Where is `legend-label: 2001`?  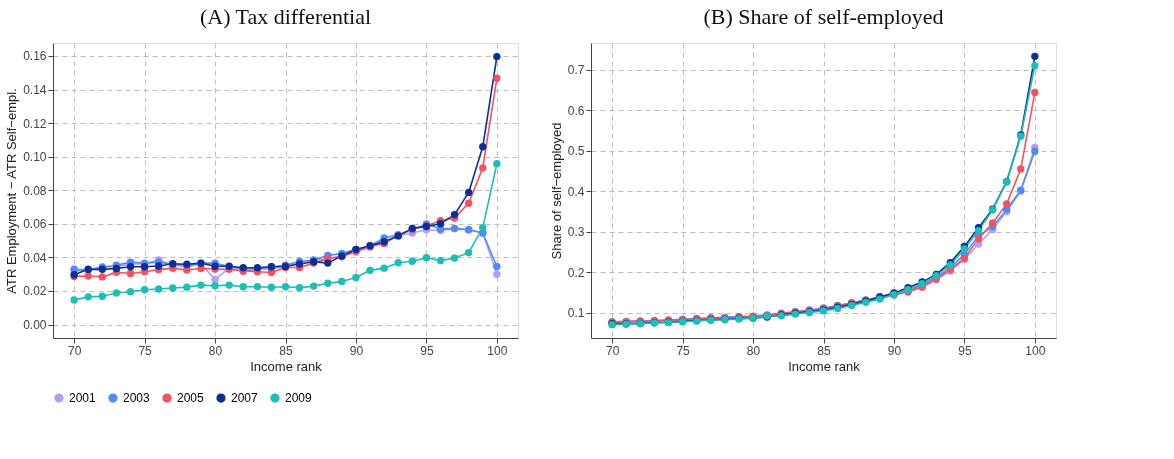
legend-label: 2001 is located at coordinates (83, 398).